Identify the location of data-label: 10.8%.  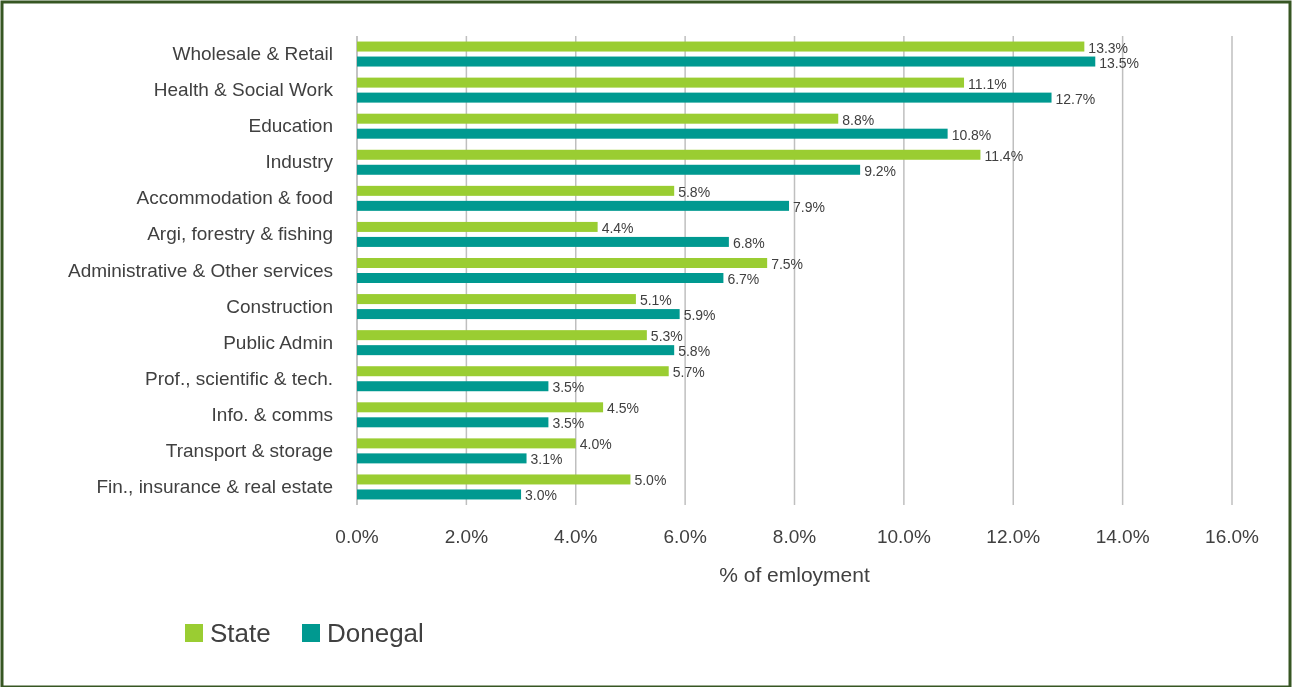
(971, 134).